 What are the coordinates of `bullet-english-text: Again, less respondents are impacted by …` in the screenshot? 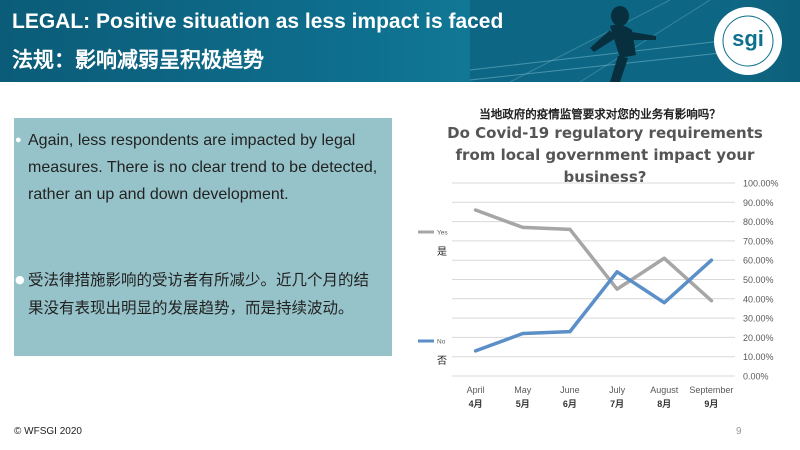 It's located at (203, 167).